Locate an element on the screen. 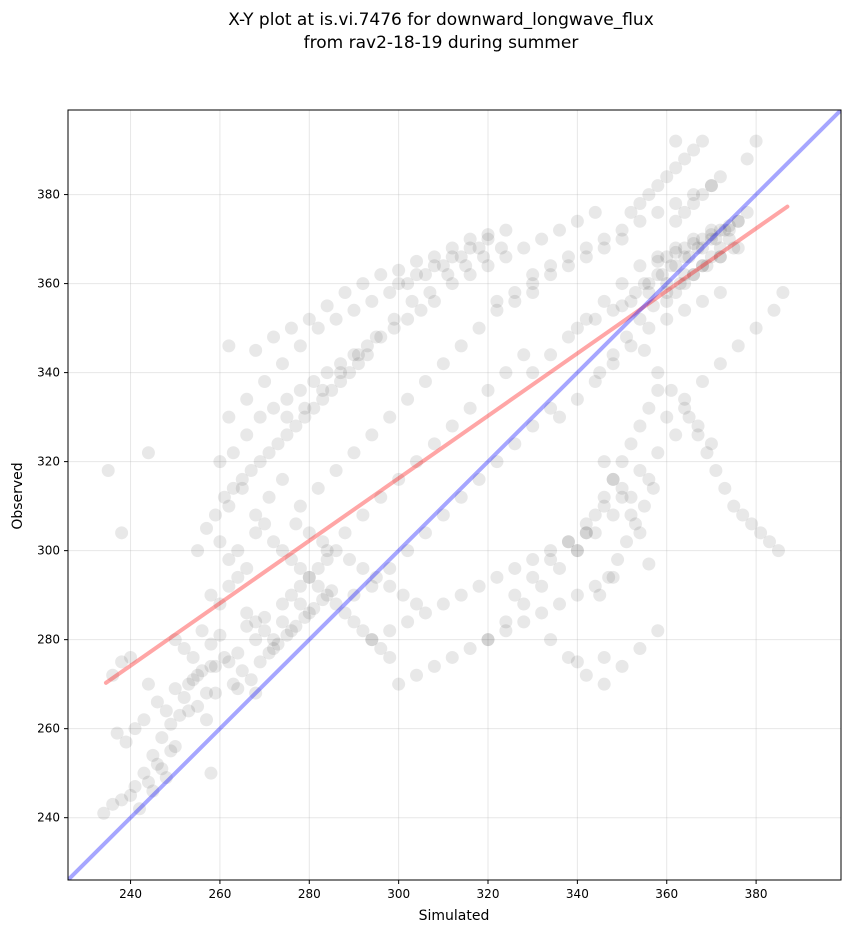  x-tick-label: 380 is located at coordinates (756, 894).